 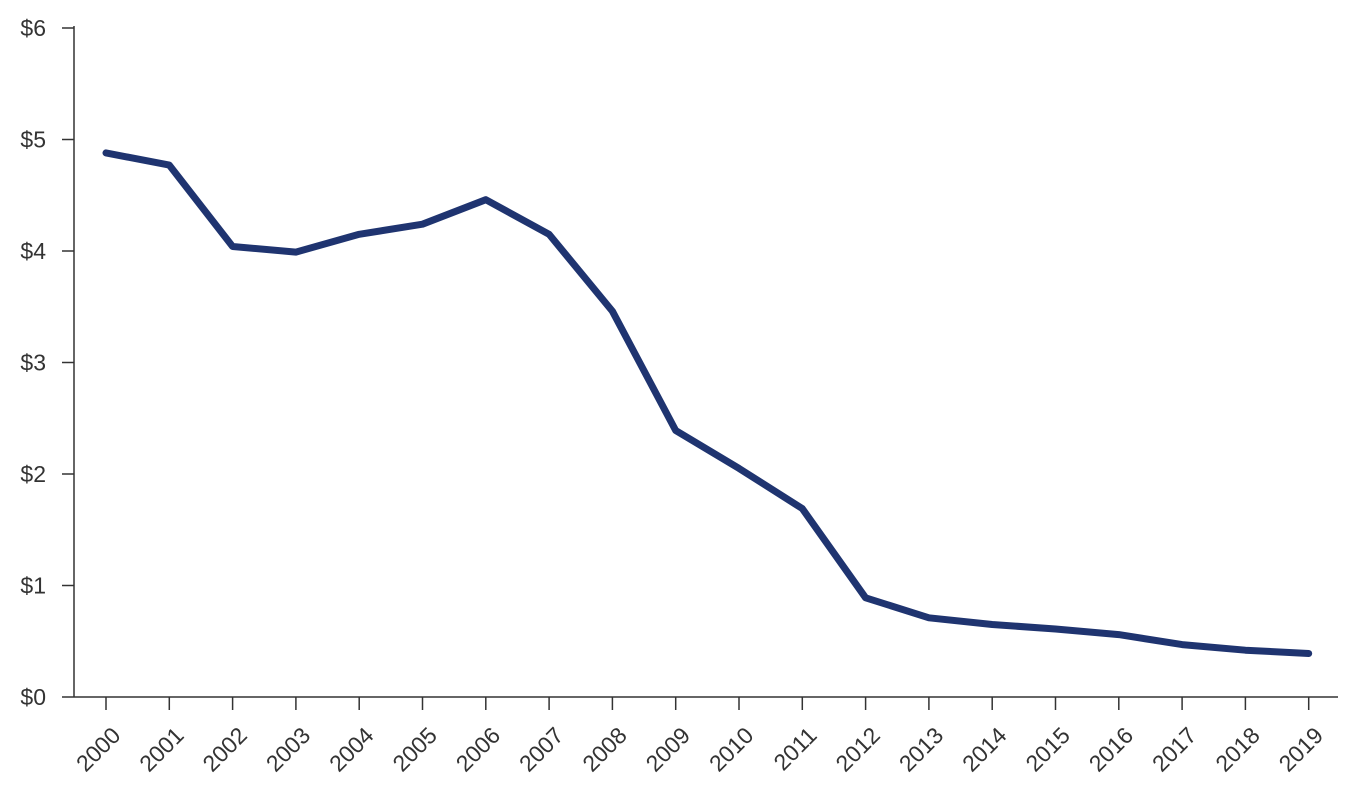 What do you see at coordinates (161, 749) in the screenshot?
I see `x-tick-label: 2001` at bounding box center [161, 749].